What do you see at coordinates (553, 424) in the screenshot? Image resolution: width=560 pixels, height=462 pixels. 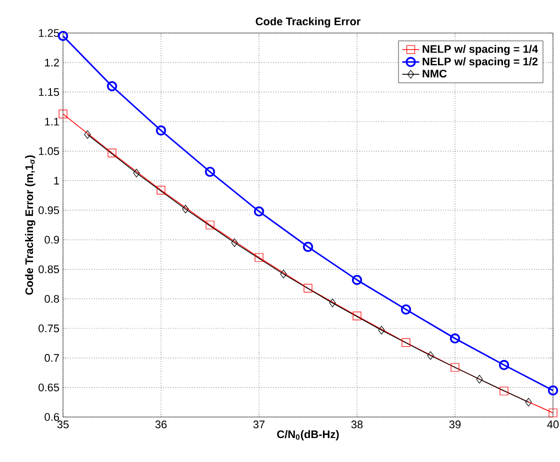 I see `x-tick-label: 40` at bounding box center [553, 424].